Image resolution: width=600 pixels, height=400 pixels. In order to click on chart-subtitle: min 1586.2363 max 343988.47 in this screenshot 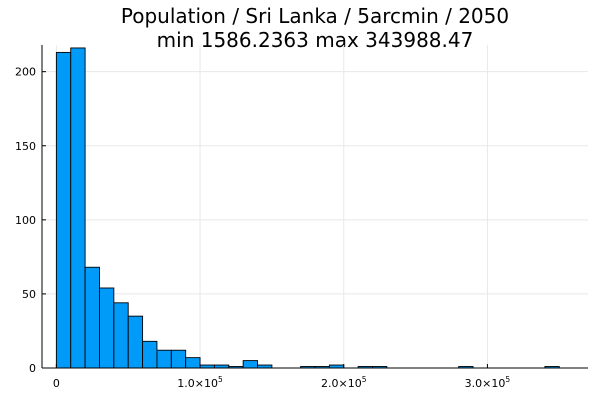, I will do `click(315, 40)`.